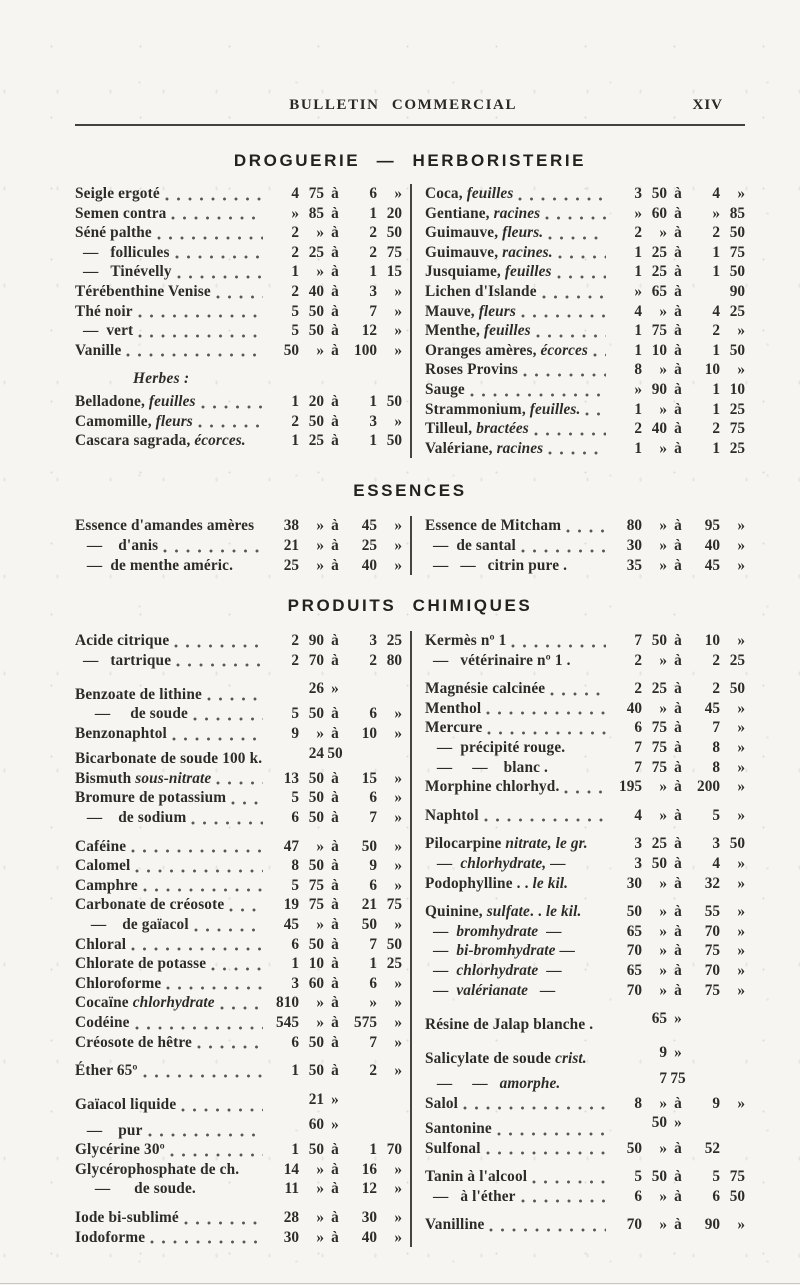  Describe the element at coordinates (173, 1003) in the screenshot. I see `item-name-italic: chlorhydrate` at that location.